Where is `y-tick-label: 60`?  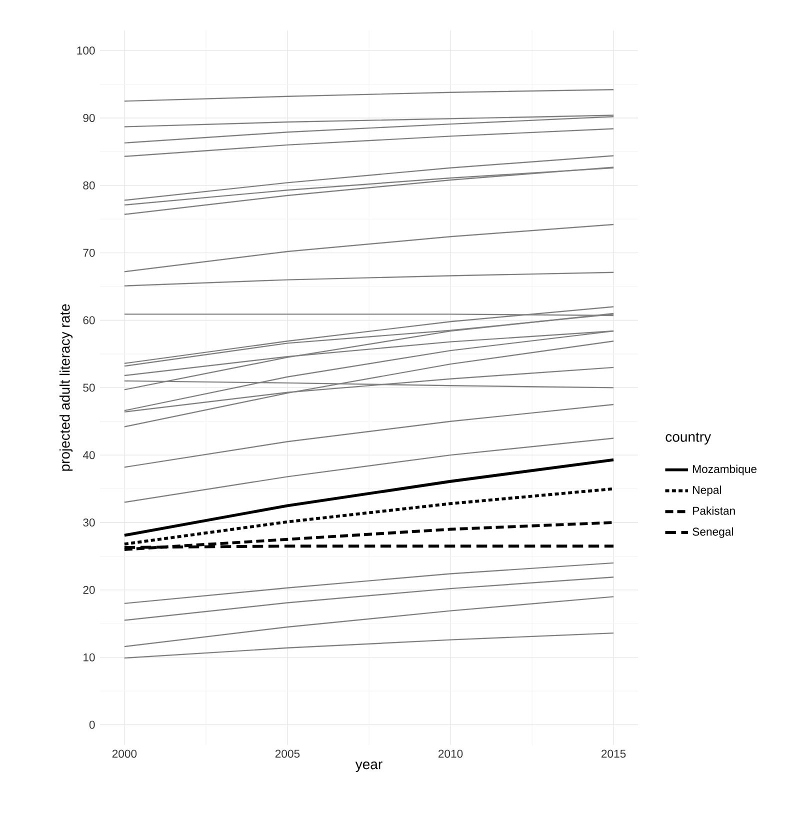
y-tick-label: 60 is located at coordinates (89, 320).